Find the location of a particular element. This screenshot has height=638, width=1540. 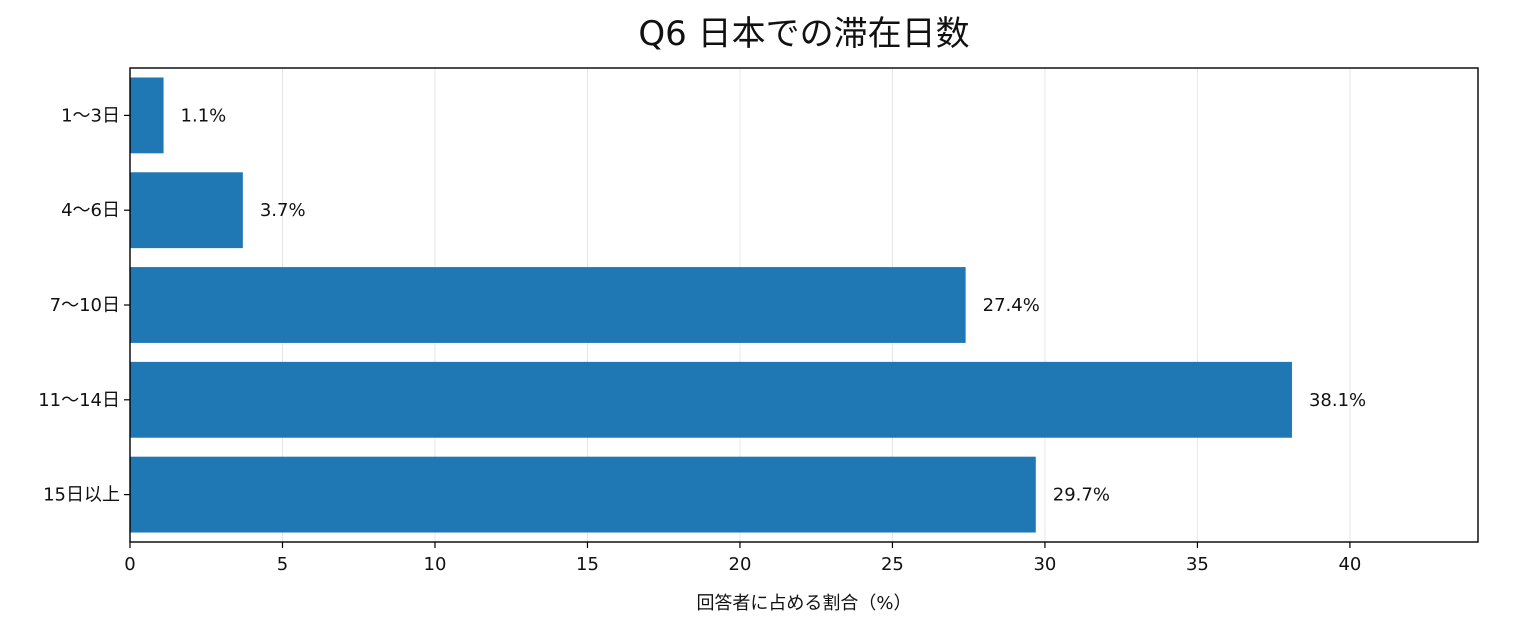

x-axis: 0 5 10 15 20 25 30 35 40 is located at coordinates (742, 558).